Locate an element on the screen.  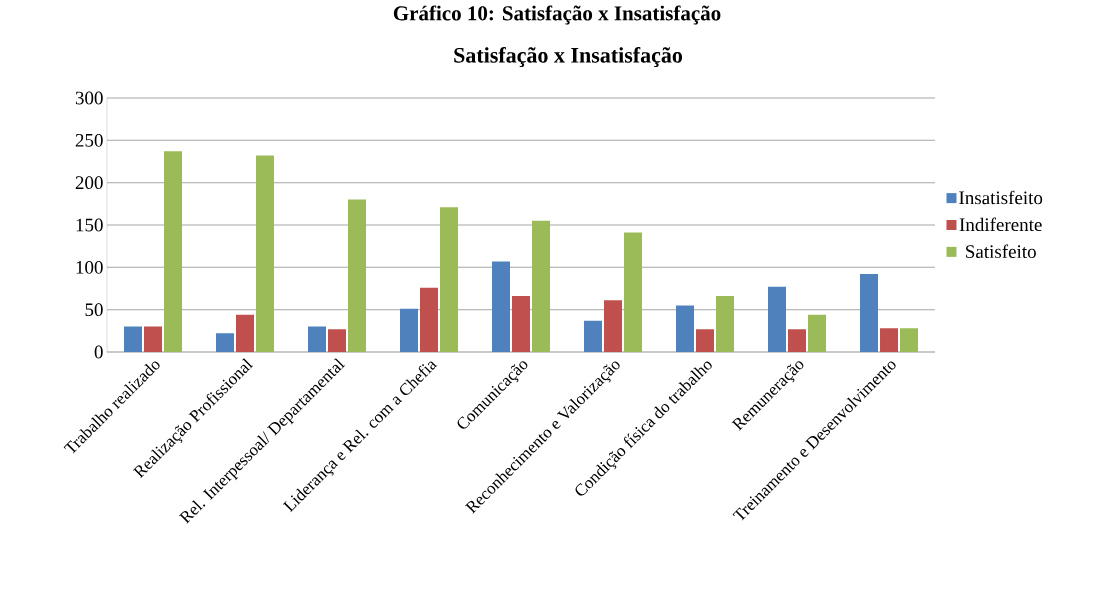
y-tick-label: 250 is located at coordinates (89, 140).